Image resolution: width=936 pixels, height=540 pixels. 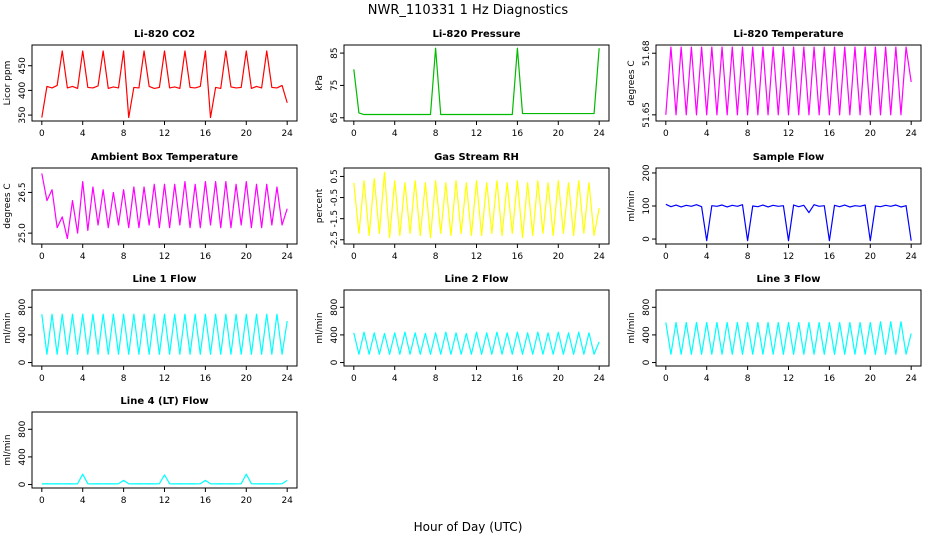 What do you see at coordinates (335, 176) in the screenshot?
I see `y-tick-label: 0.5` at bounding box center [335, 176].